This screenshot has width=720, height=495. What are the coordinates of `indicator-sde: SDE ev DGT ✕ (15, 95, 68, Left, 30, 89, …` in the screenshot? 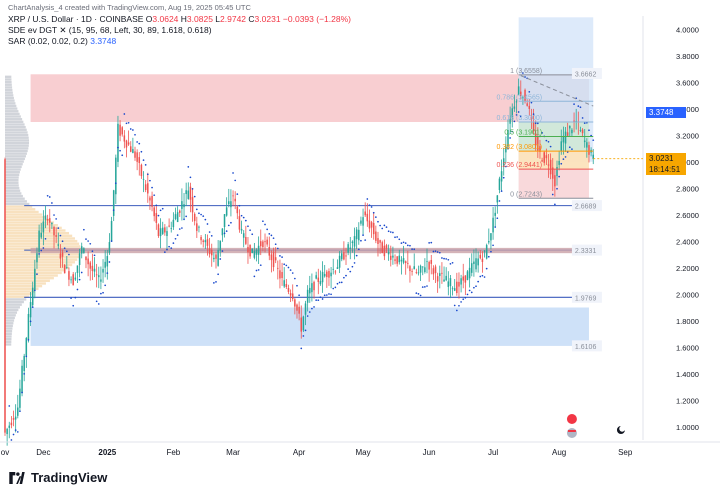 It's located at (110, 30).